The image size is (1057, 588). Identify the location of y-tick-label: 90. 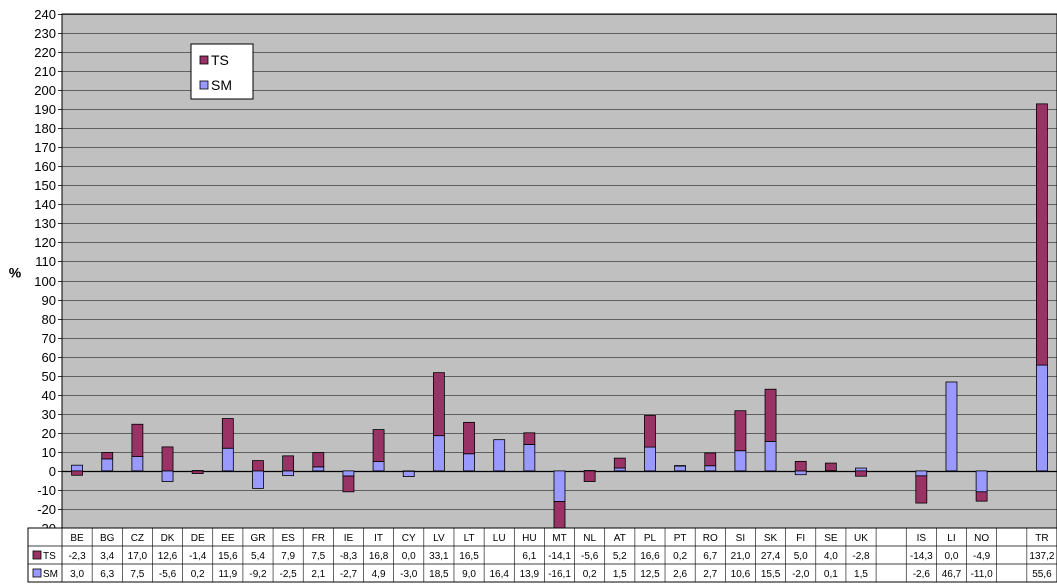
(49, 300).